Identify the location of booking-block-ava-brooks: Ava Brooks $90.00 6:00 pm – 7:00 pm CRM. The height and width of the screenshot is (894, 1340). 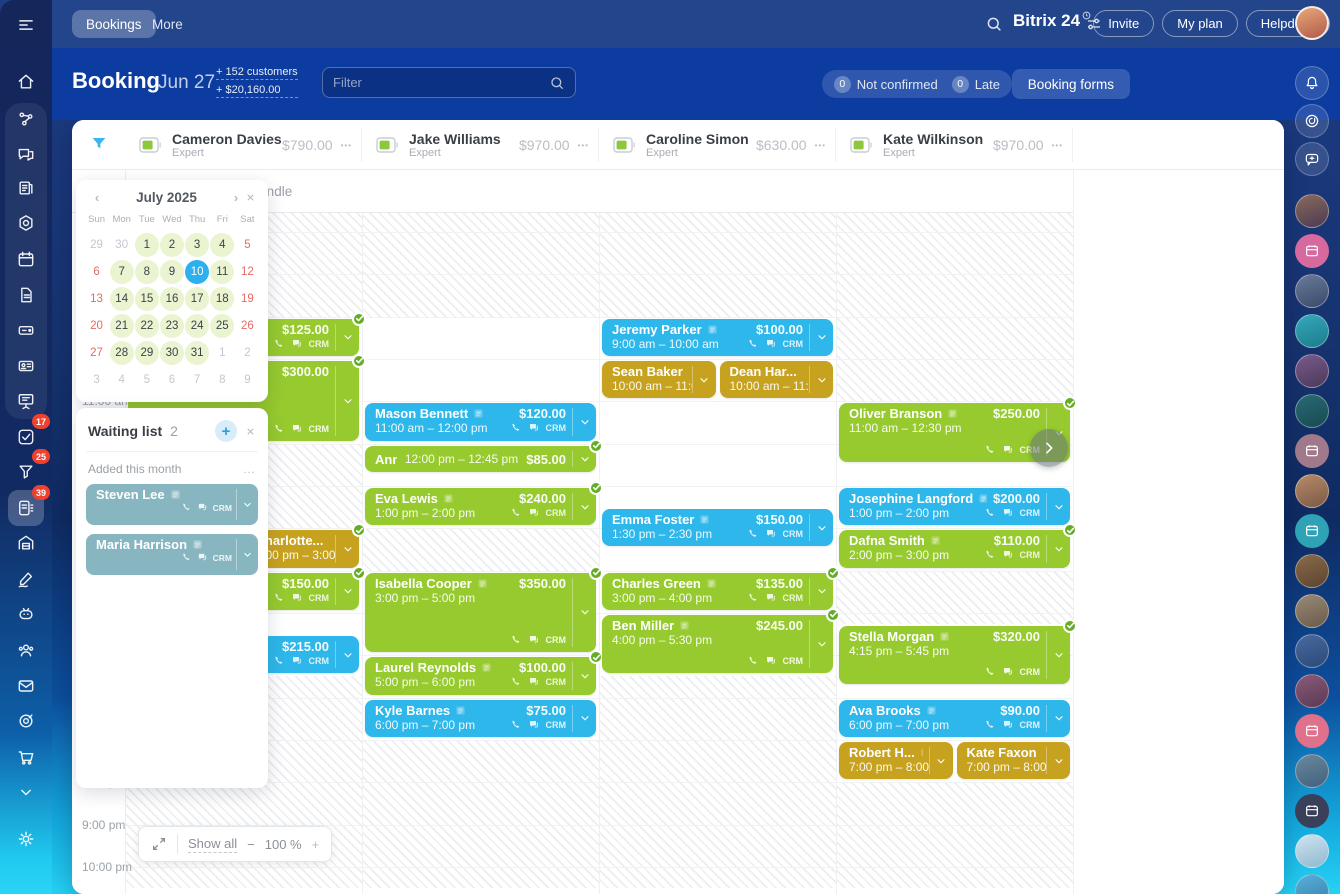
(954, 718).